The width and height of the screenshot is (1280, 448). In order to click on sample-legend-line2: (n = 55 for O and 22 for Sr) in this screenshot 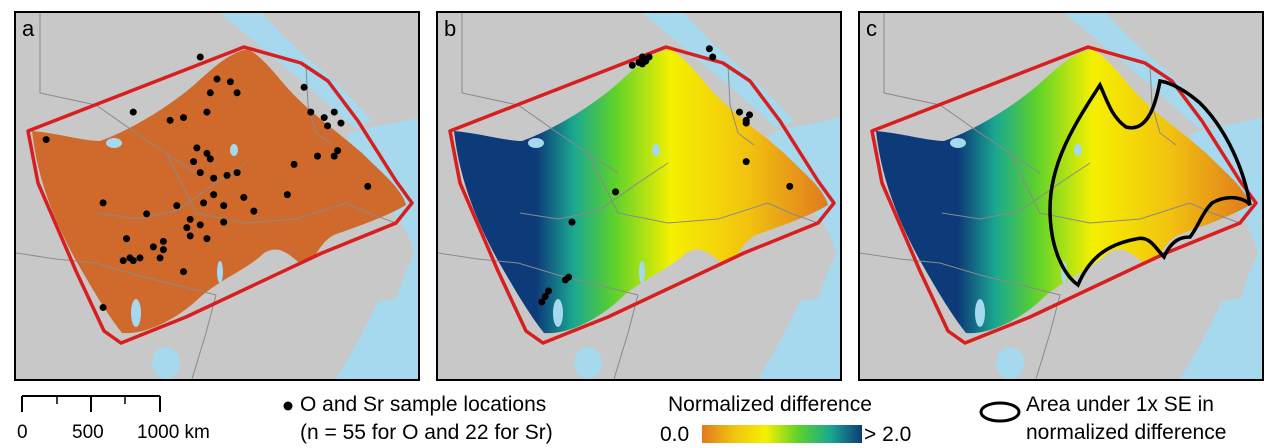, I will do `click(426, 432)`.